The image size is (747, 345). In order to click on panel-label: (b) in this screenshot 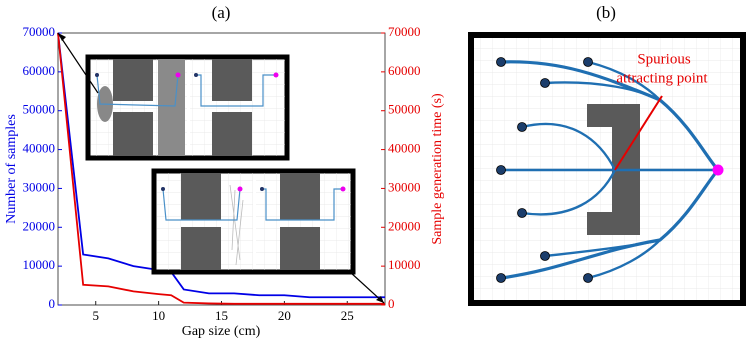, I will do `click(606, 12)`.